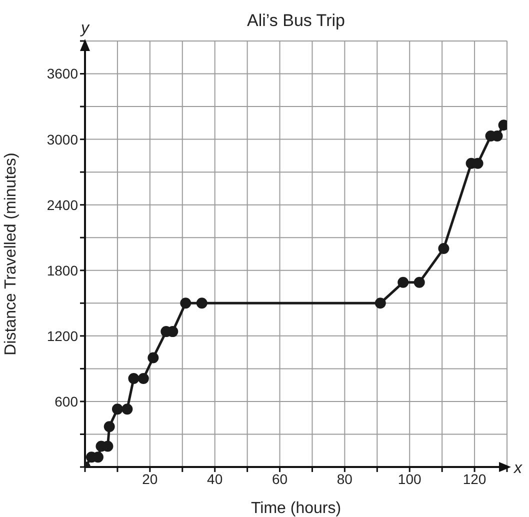  I want to click on y-tick-label: 1800, so click(62, 270).